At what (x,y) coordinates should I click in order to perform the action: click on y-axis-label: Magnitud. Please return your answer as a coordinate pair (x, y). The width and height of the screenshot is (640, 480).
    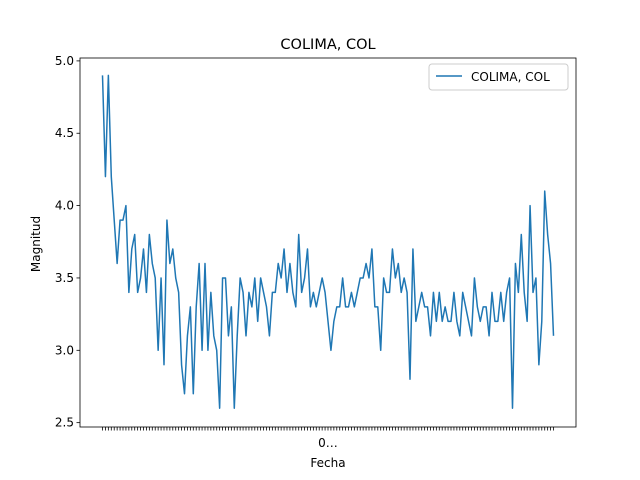
    Looking at the image, I should click on (36, 244).